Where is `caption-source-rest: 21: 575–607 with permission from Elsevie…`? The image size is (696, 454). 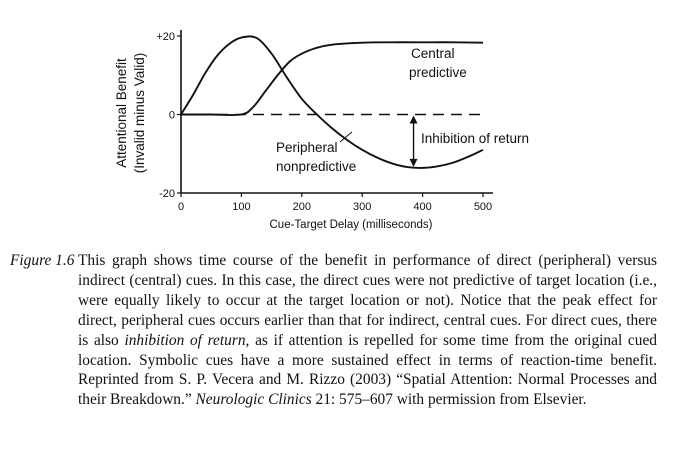 caption-source-rest: 21: 575–607 with permission from Elsevie… is located at coordinates (449, 400).